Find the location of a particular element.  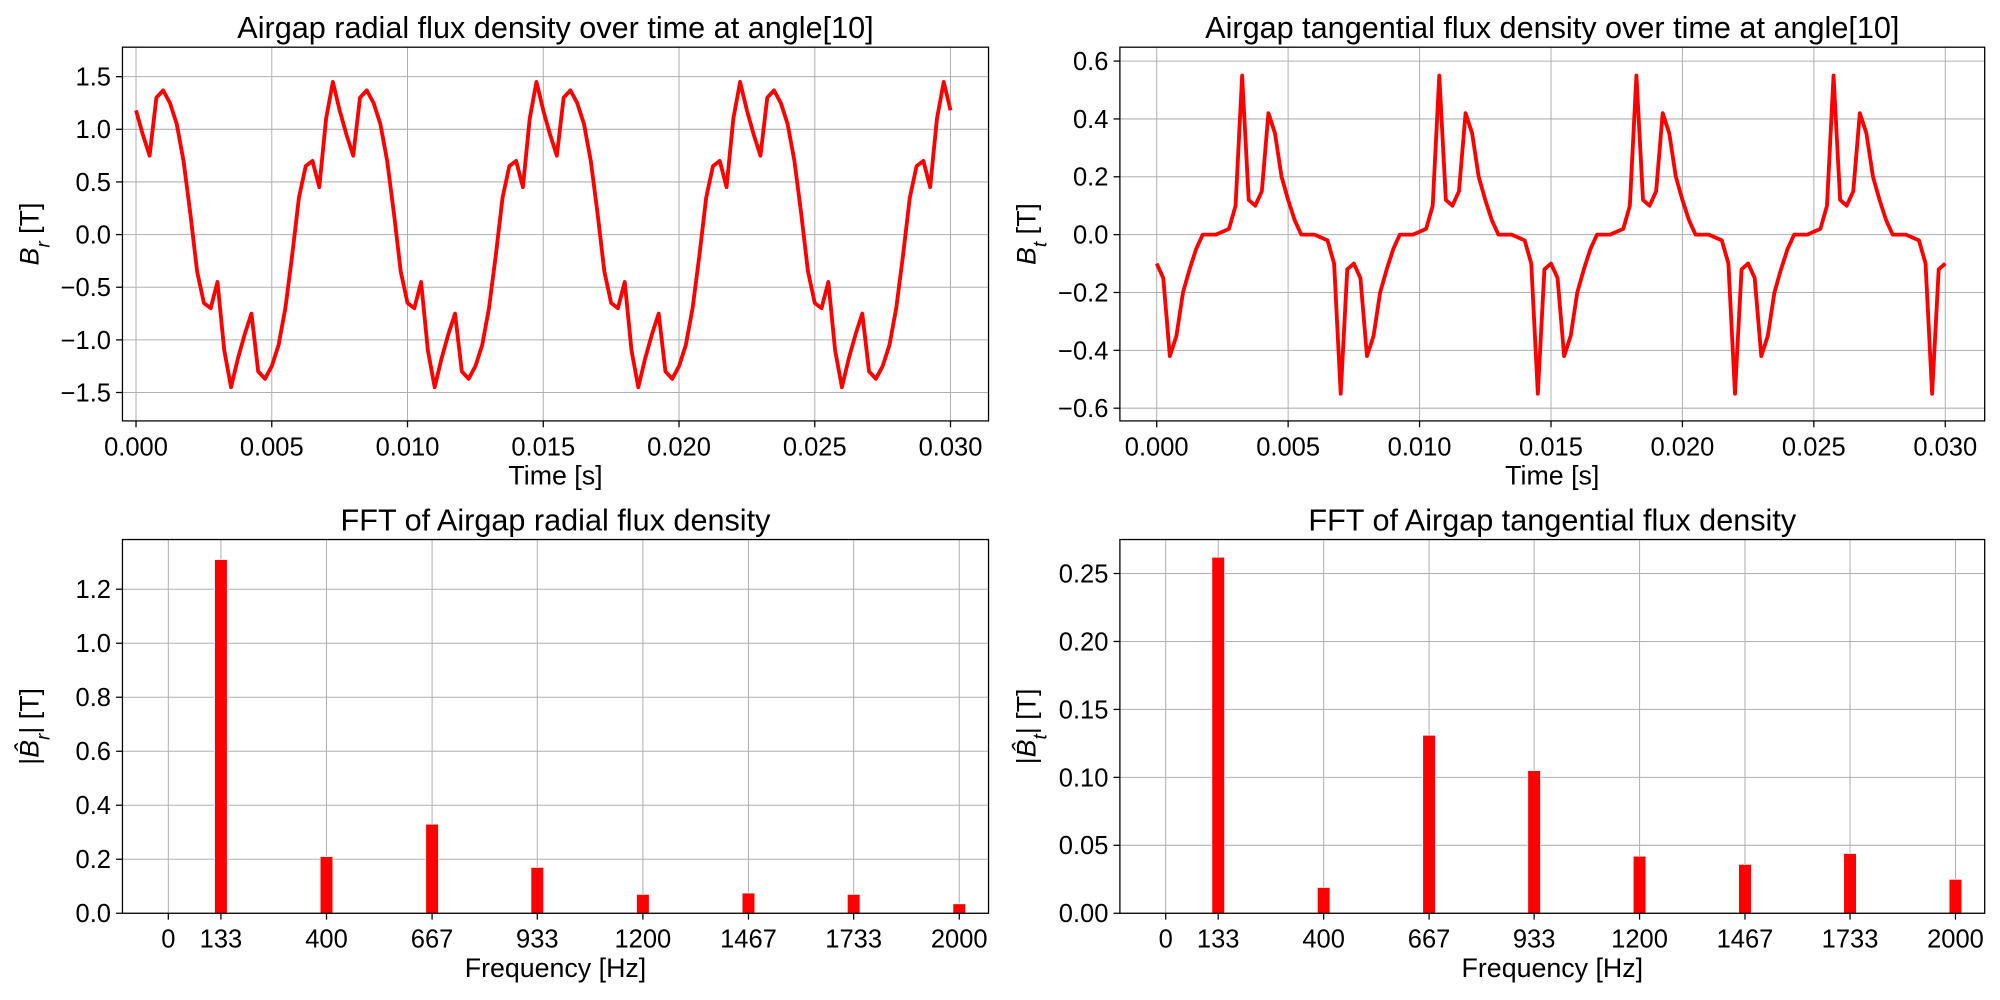

y-axis-label: |B̂t| [T] is located at coordinates (1031, 727).